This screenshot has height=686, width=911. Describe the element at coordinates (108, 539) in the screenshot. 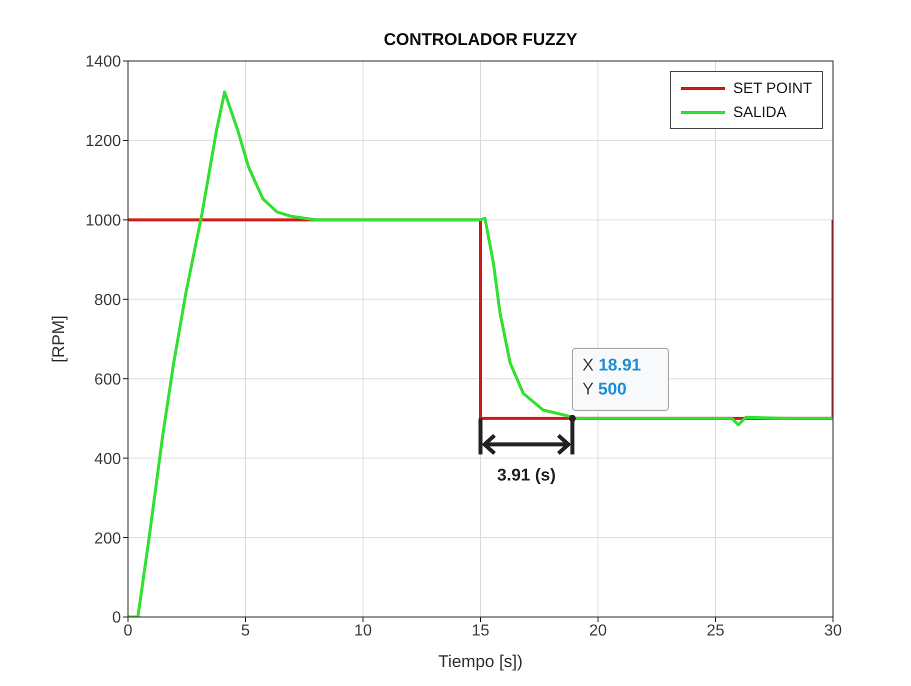

I see `y-tick-label: 200` at that location.